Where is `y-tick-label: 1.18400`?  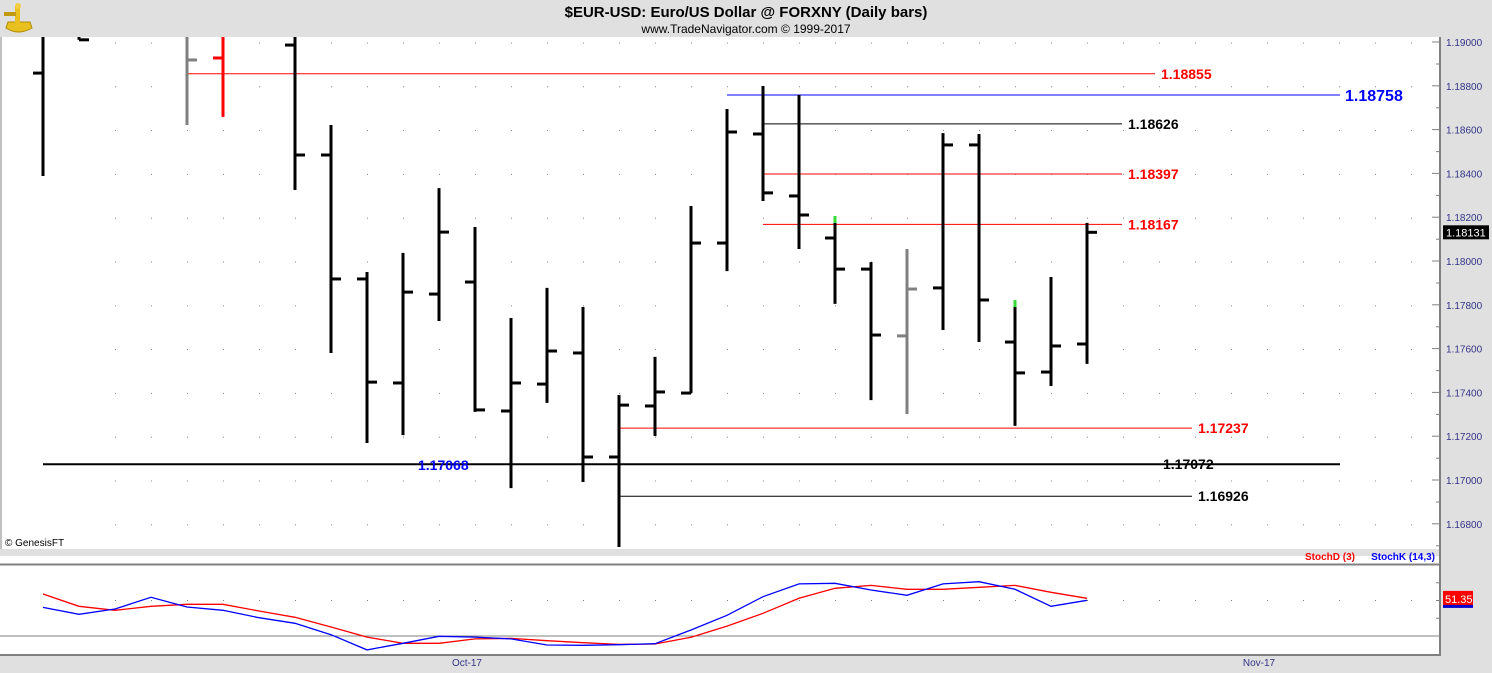 y-tick-label: 1.18400 is located at coordinates (1464, 174).